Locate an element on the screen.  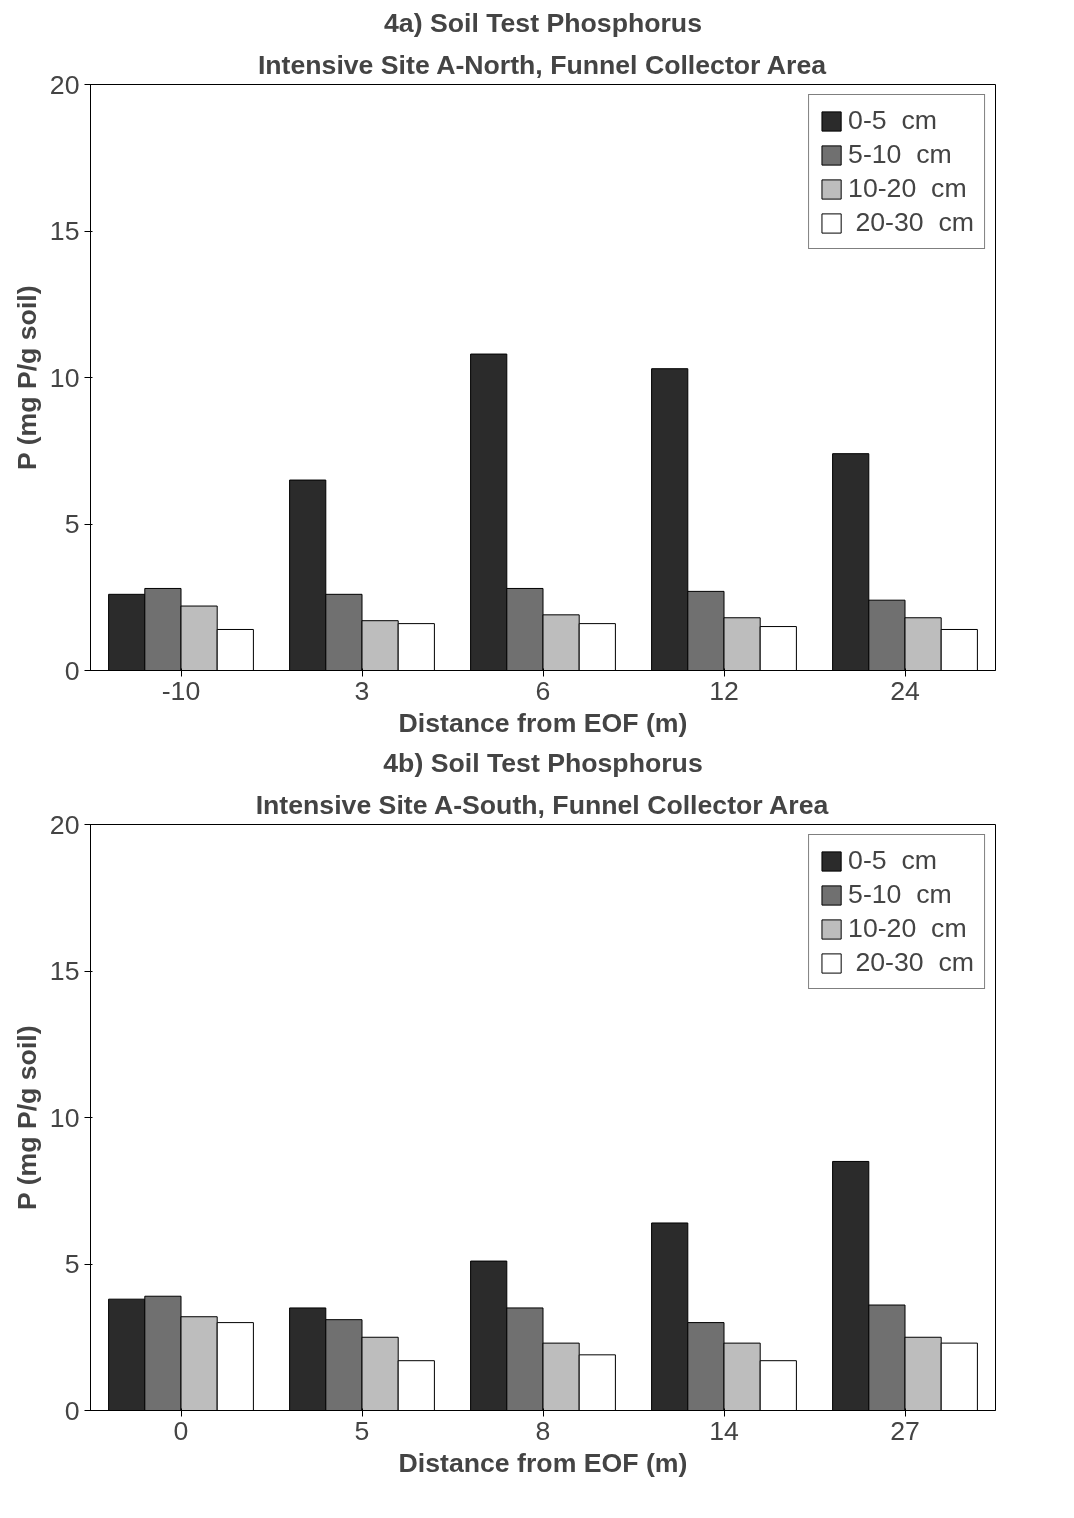
x-tick-label: 24 is located at coordinates (905, 690).